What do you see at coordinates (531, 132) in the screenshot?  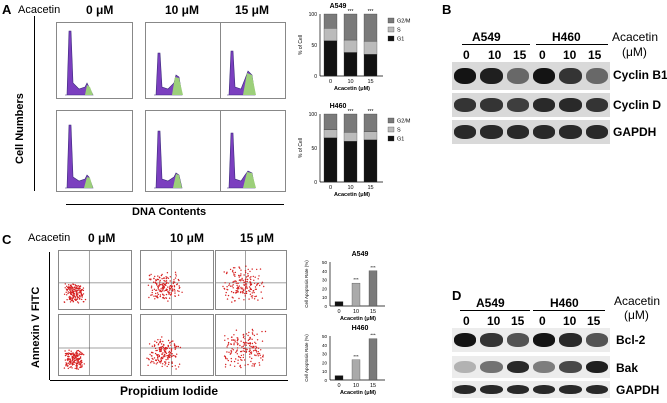 I see `blot-gapdh-b` at bounding box center [531, 132].